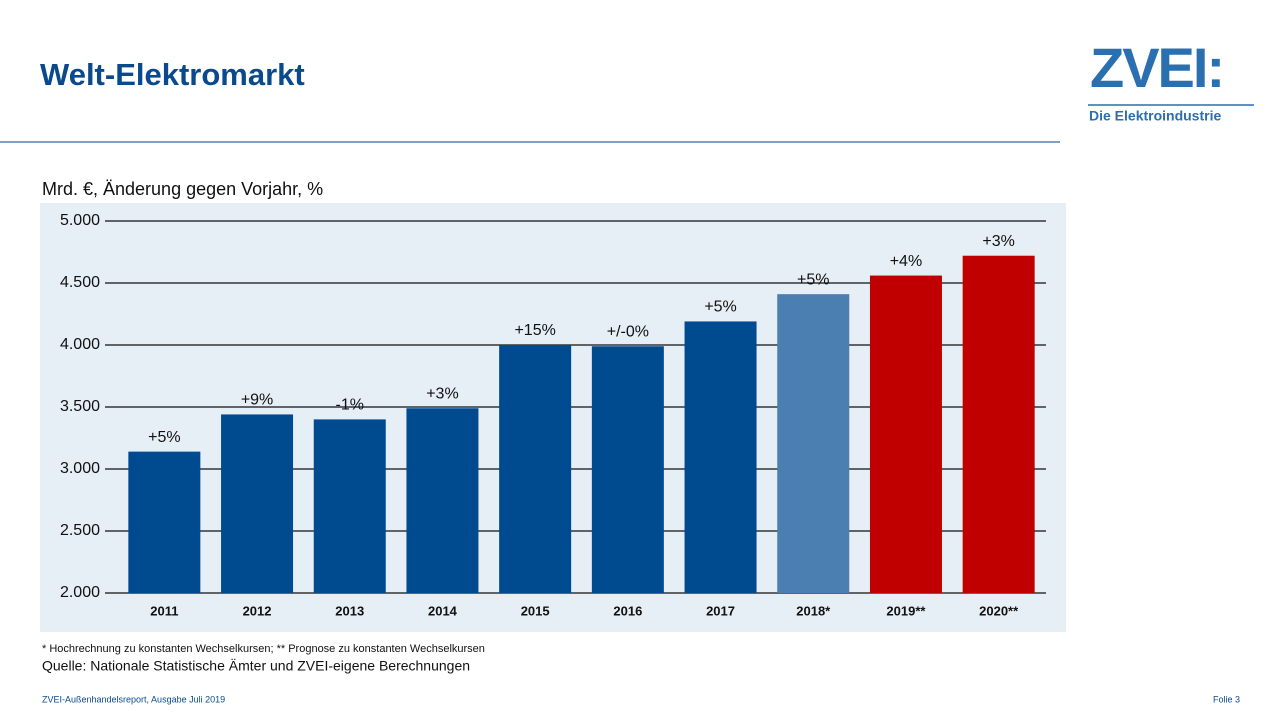 The image size is (1280, 721). I want to click on footer-right: Folie 3, so click(1226, 699).